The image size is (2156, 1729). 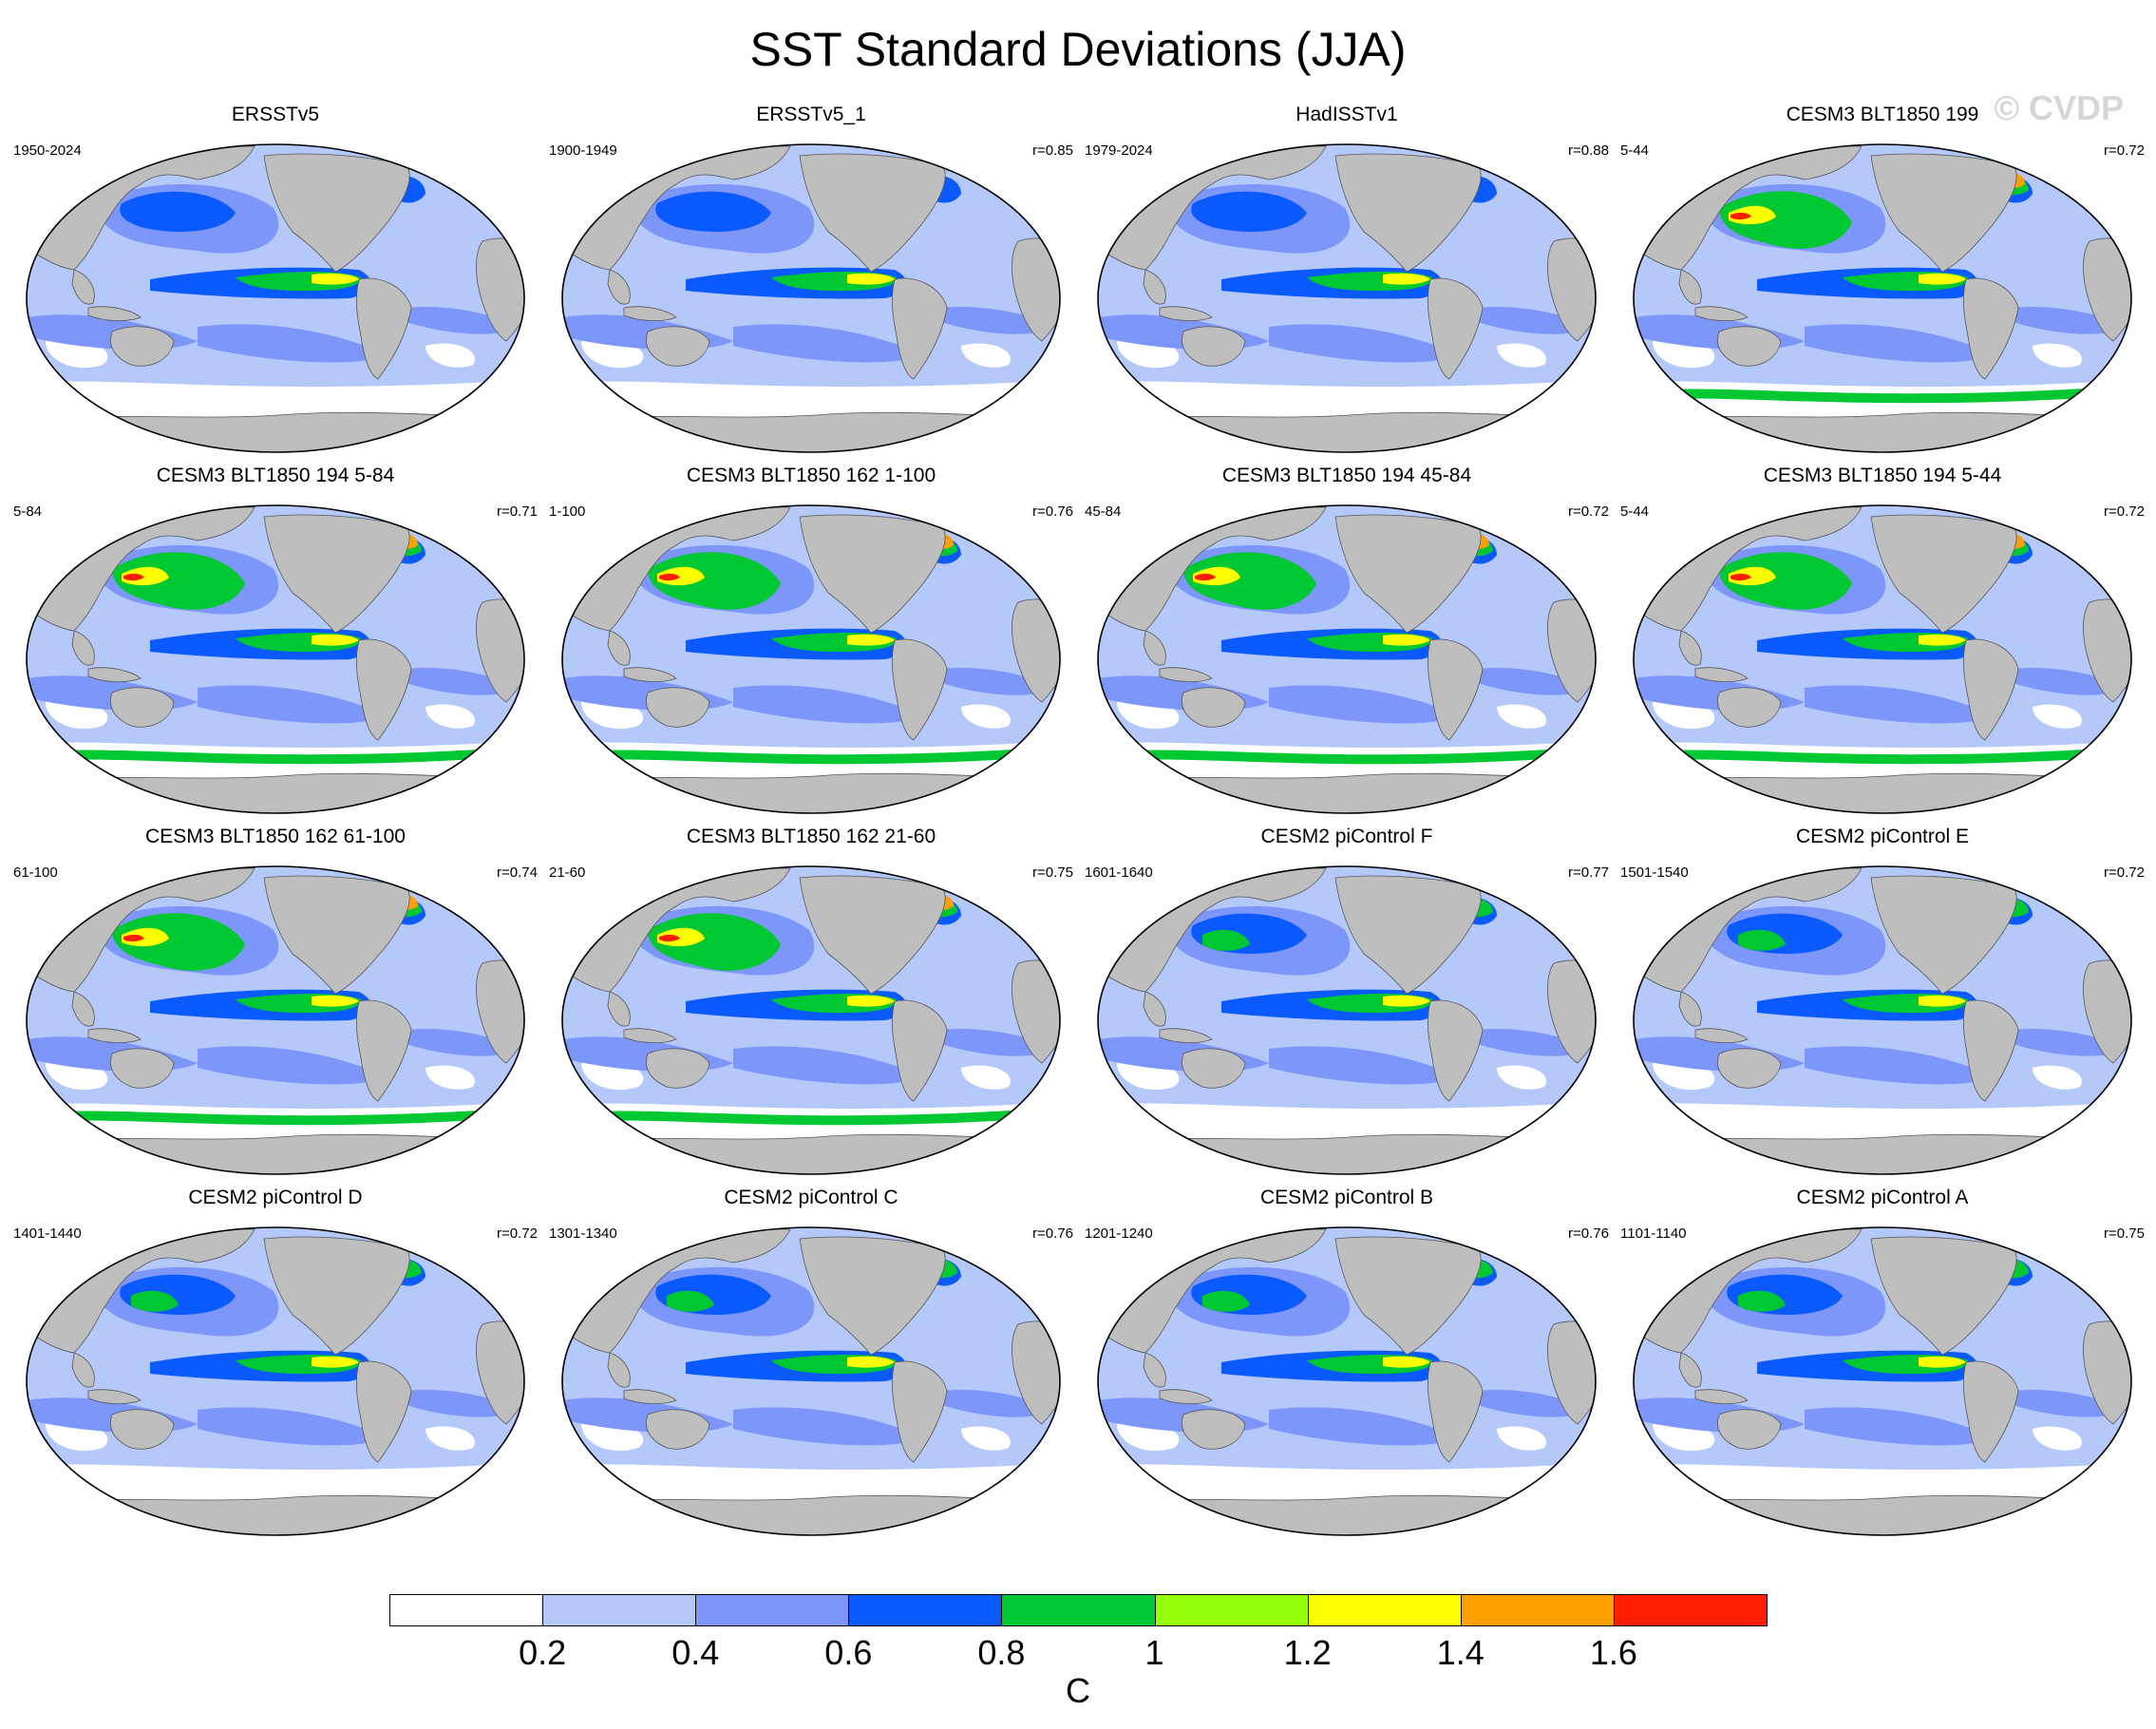 What do you see at coordinates (276, 475) in the screenshot?
I see `panel-title: CESM3 BLT1850 194 5-84` at bounding box center [276, 475].